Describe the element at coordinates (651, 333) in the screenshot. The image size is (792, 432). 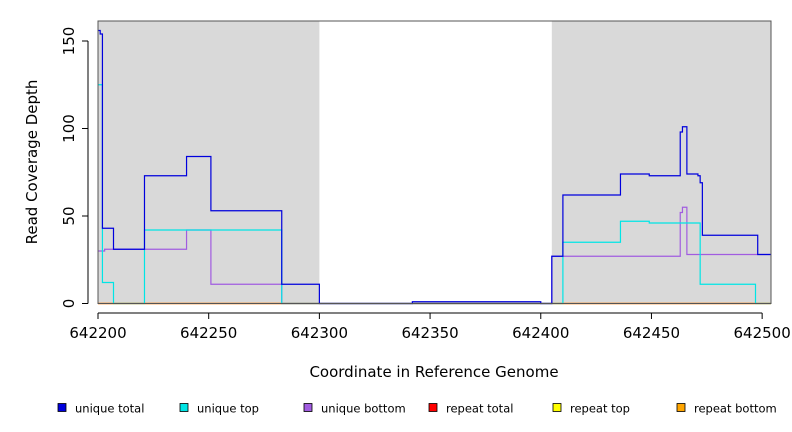
I see `x-tick-label: 642450` at that location.